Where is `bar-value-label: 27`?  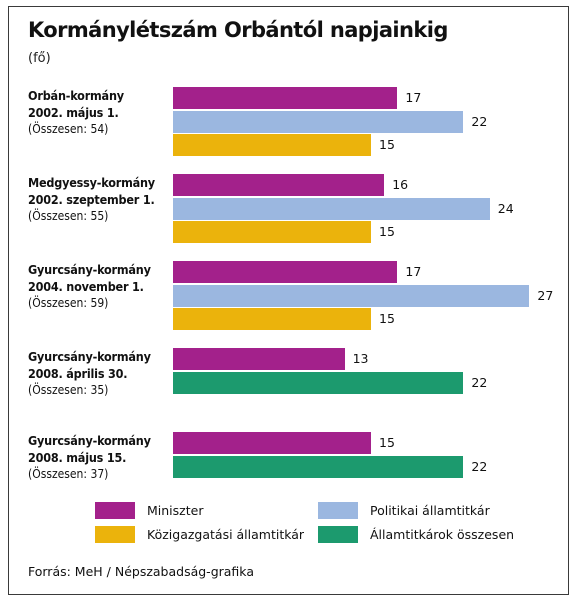
bar-value-label: 27 is located at coordinates (545, 295).